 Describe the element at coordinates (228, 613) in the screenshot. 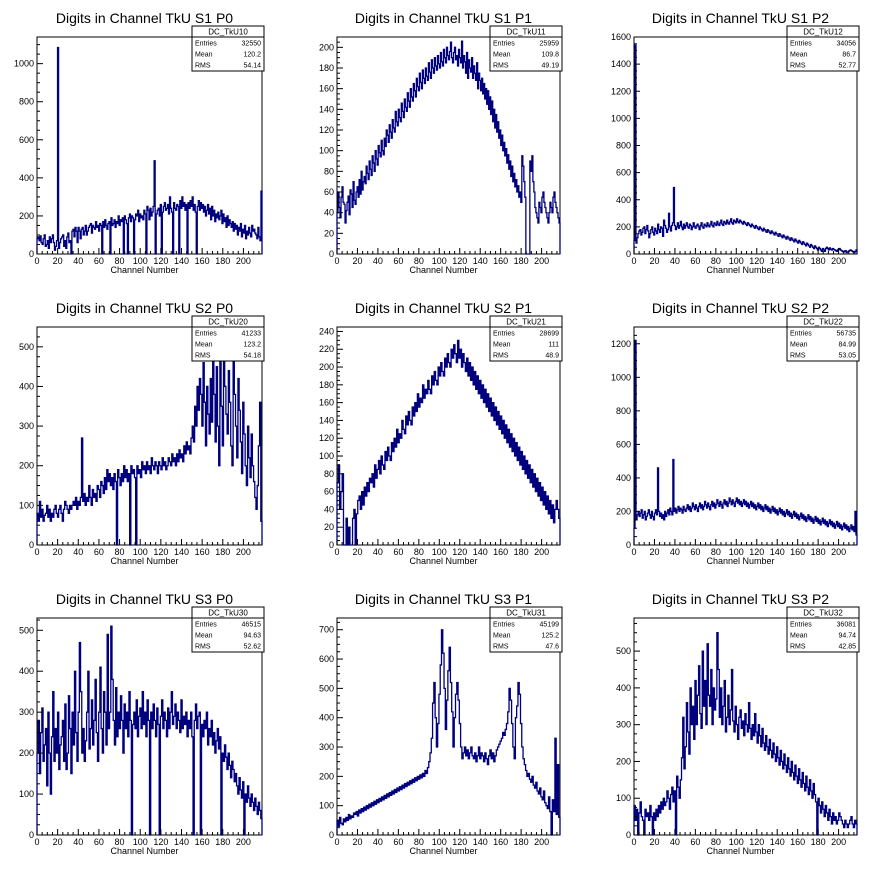

I see `stats-box-name: DC_TkU30` at that location.